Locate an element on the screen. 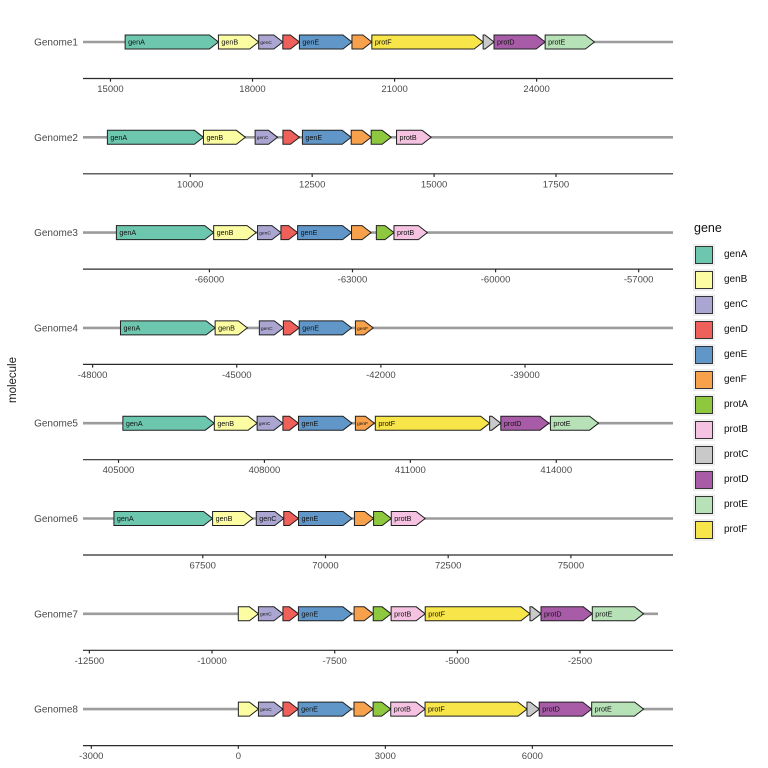  gene-label-protF: protF is located at coordinates (436, 709).